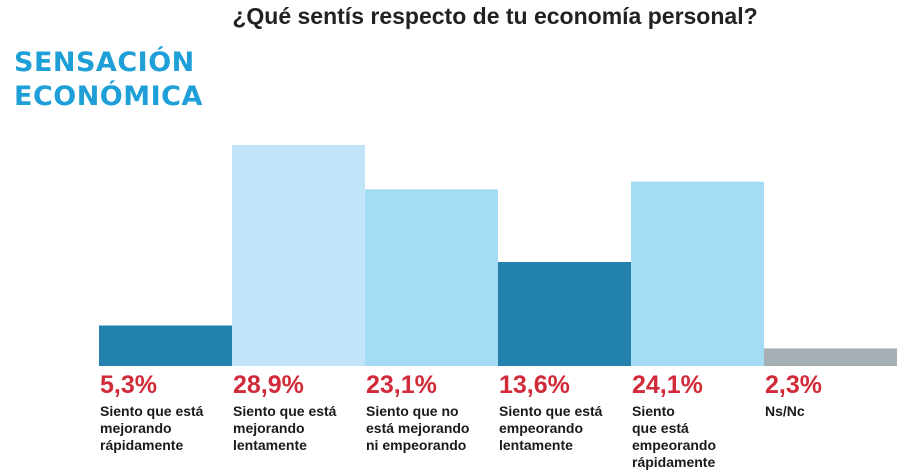 The image size is (900, 473). What do you see at coordinates (551, 428) in the screenshot?
I see `category-label-4: Siento que está empeorando lentamente` at bounding box center [551, 428].